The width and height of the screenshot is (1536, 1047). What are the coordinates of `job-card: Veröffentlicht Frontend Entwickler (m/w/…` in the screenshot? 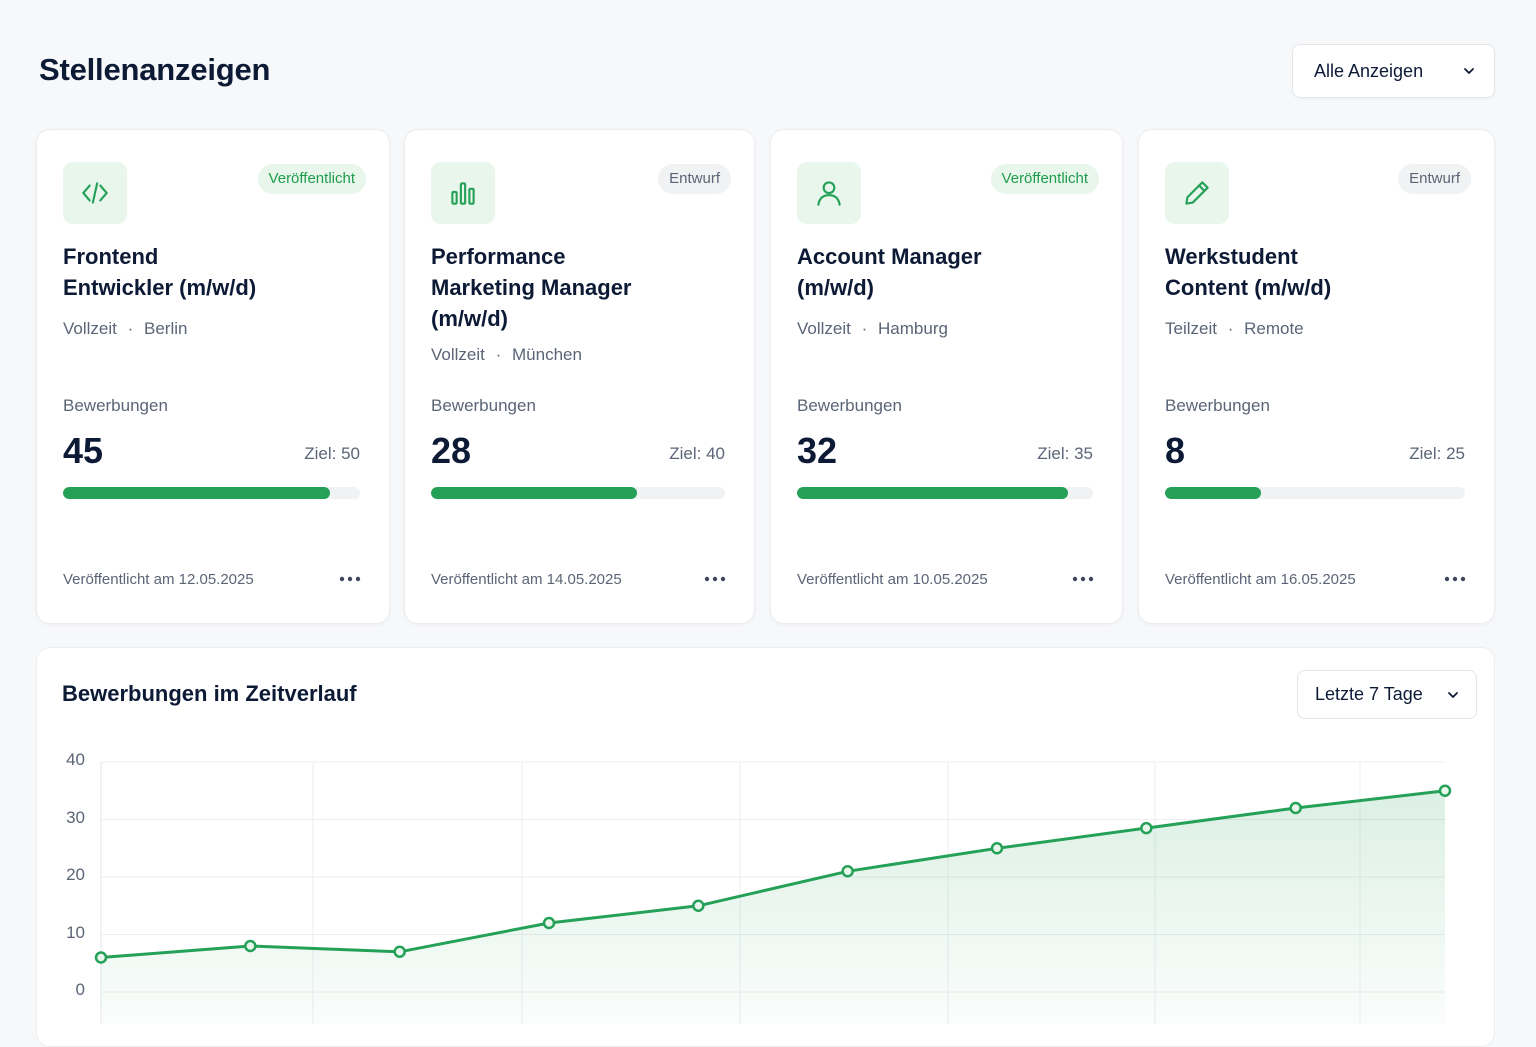 It's located at (213, 376).